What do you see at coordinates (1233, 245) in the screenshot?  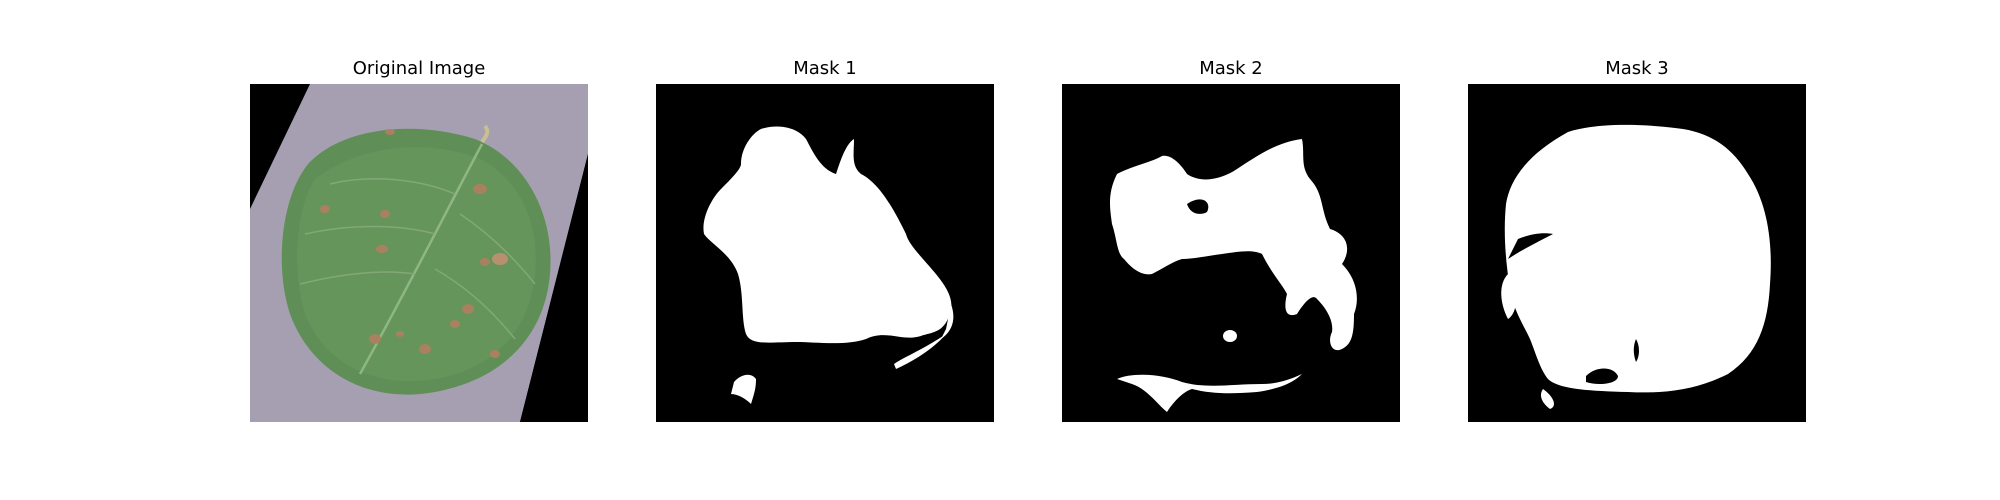 I see `mask-2-region` at bounding box center [1233, 245].